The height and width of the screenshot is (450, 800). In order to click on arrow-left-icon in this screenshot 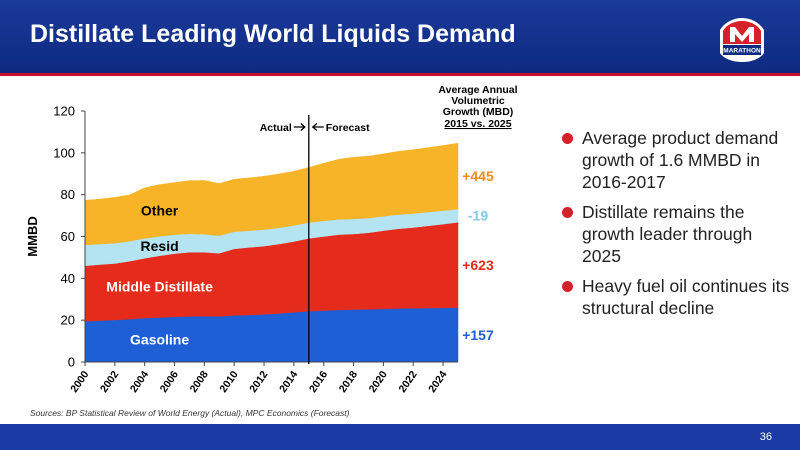, I will do `click(299, 127)`.